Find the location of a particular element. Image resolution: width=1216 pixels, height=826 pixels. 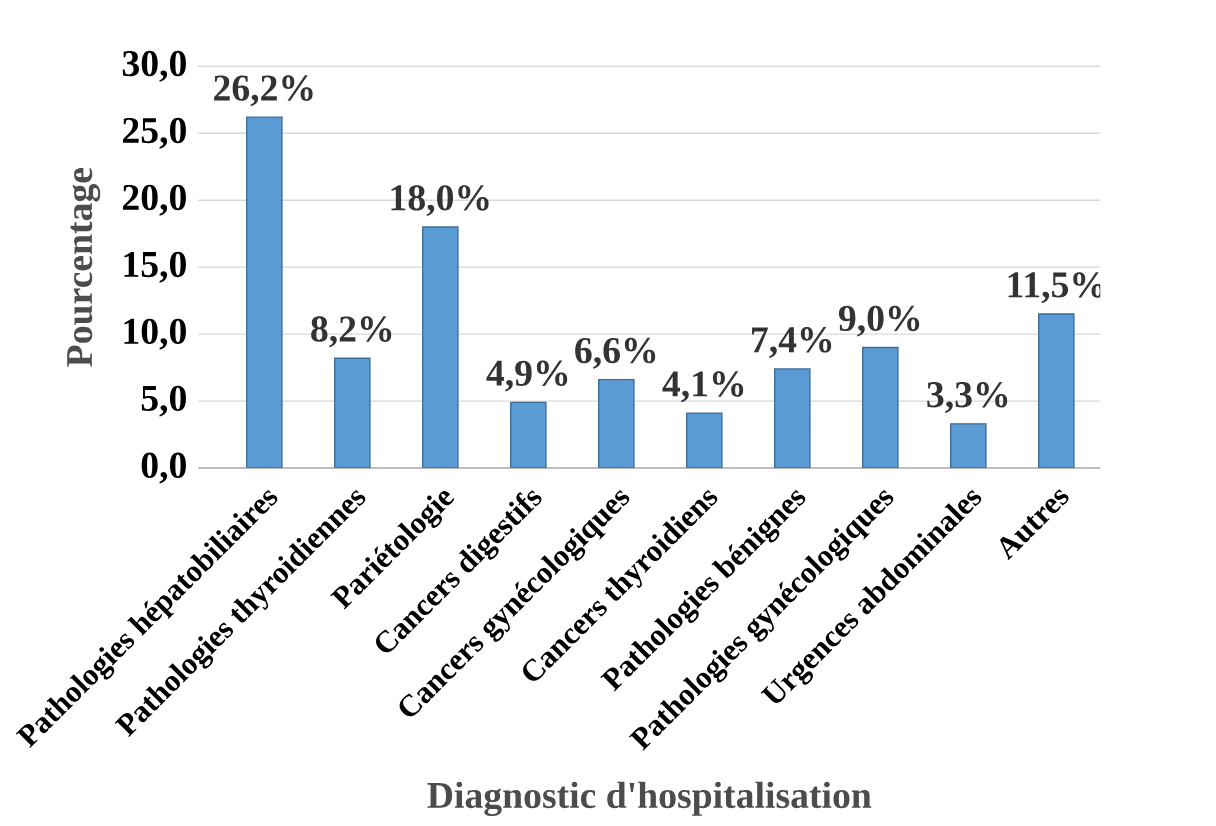

y-tick-label: 15,0 is located at coordinates (155, 267).